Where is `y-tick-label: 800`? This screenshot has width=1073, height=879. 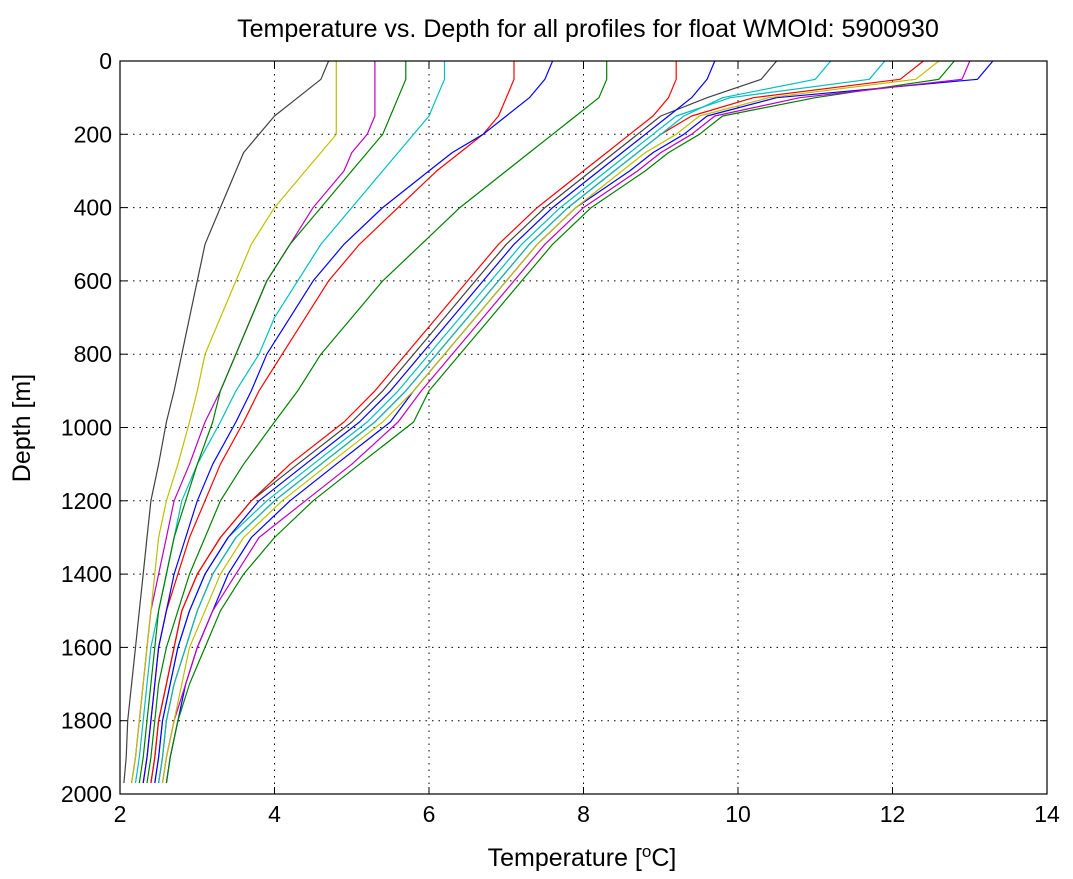
y-tick-label: 800 is located at coordinates (93, 354).